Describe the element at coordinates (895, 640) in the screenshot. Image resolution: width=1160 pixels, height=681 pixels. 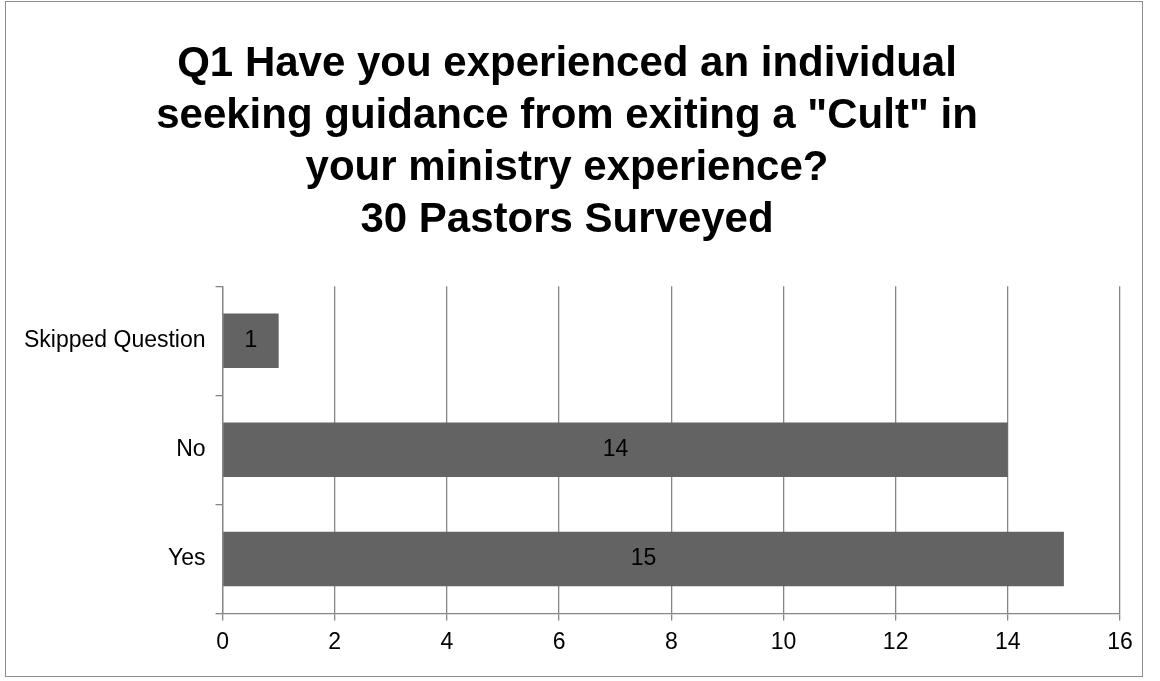
I see `x-tick-label: 12` at that location.